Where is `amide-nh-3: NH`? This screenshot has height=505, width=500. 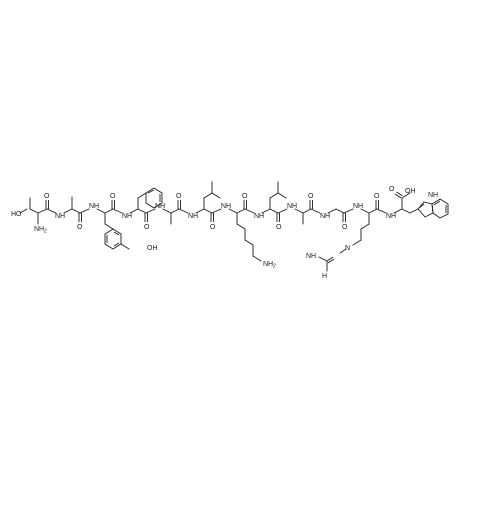 amide-nh-3: NH is located at coordinates (127, 216).